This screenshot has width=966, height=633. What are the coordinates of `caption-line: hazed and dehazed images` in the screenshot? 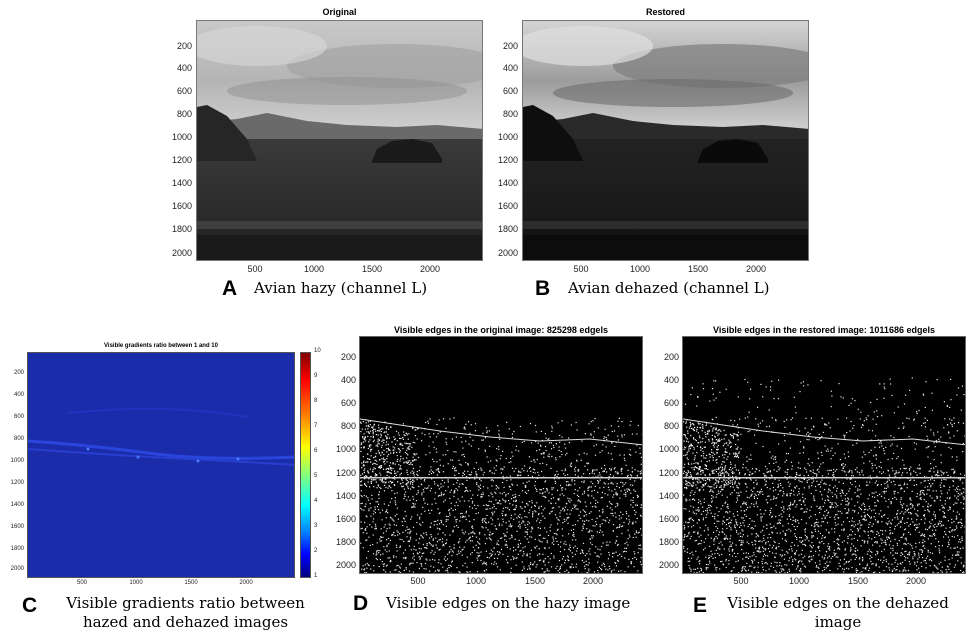 It's located at (185, 622).